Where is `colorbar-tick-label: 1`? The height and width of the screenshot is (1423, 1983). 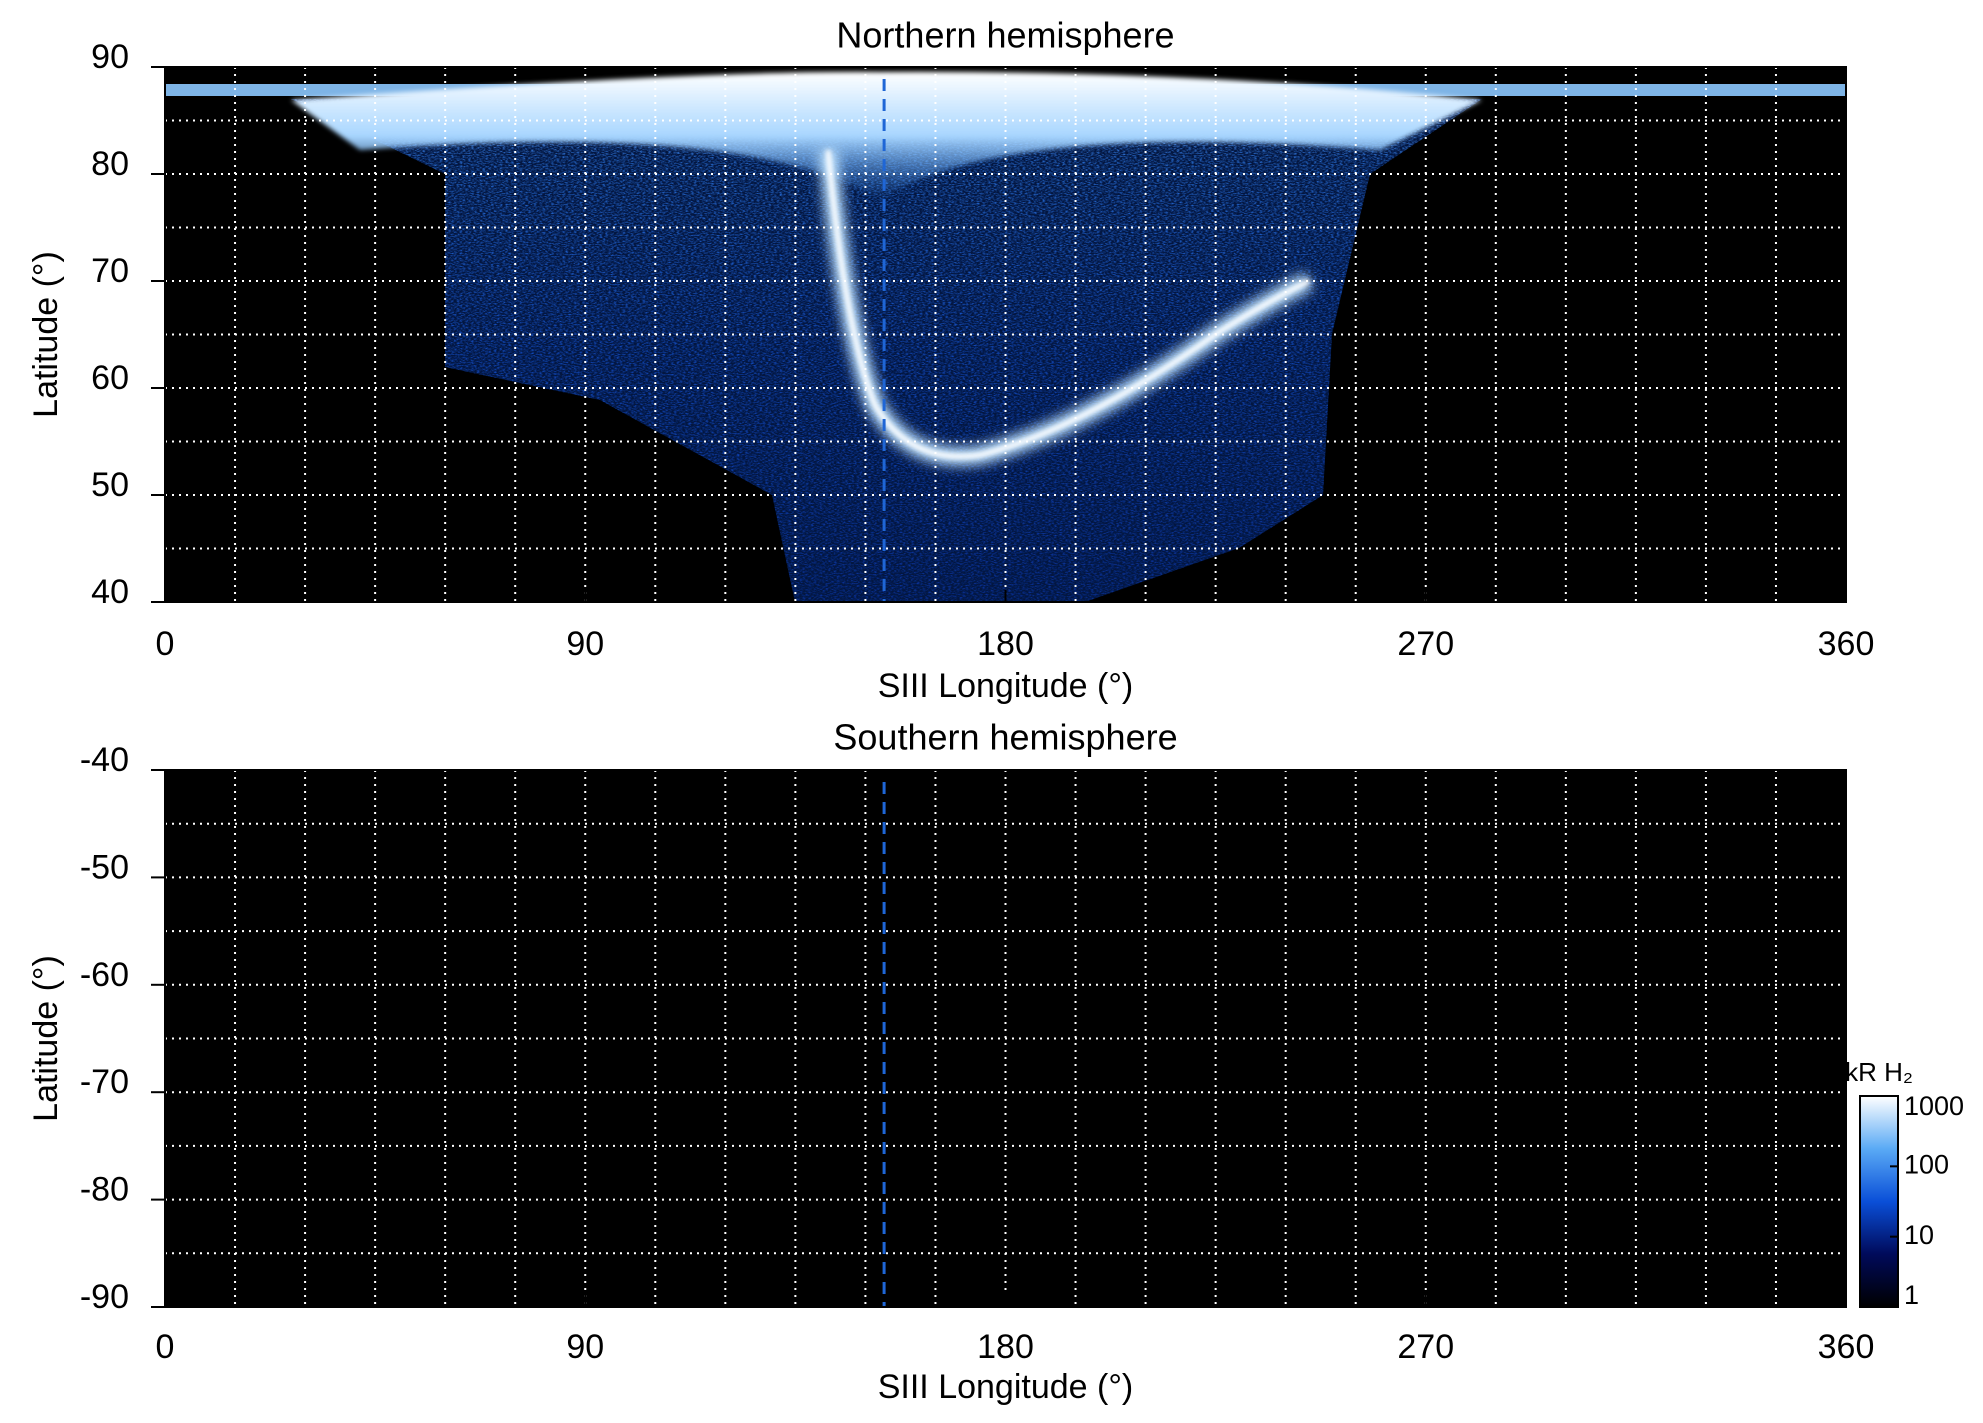
colorbar-tick-label: 1 is located at coordinates (1911, 1295).